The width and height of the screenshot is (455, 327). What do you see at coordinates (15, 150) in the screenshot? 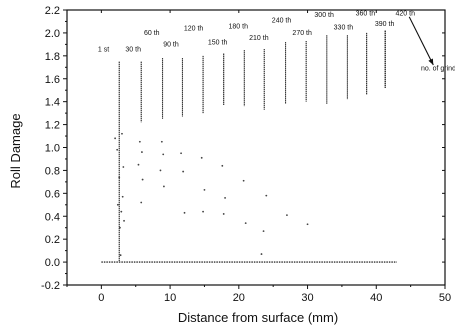
I see `y-axis-title: Roll Damage` at bounding box center [15, 150].